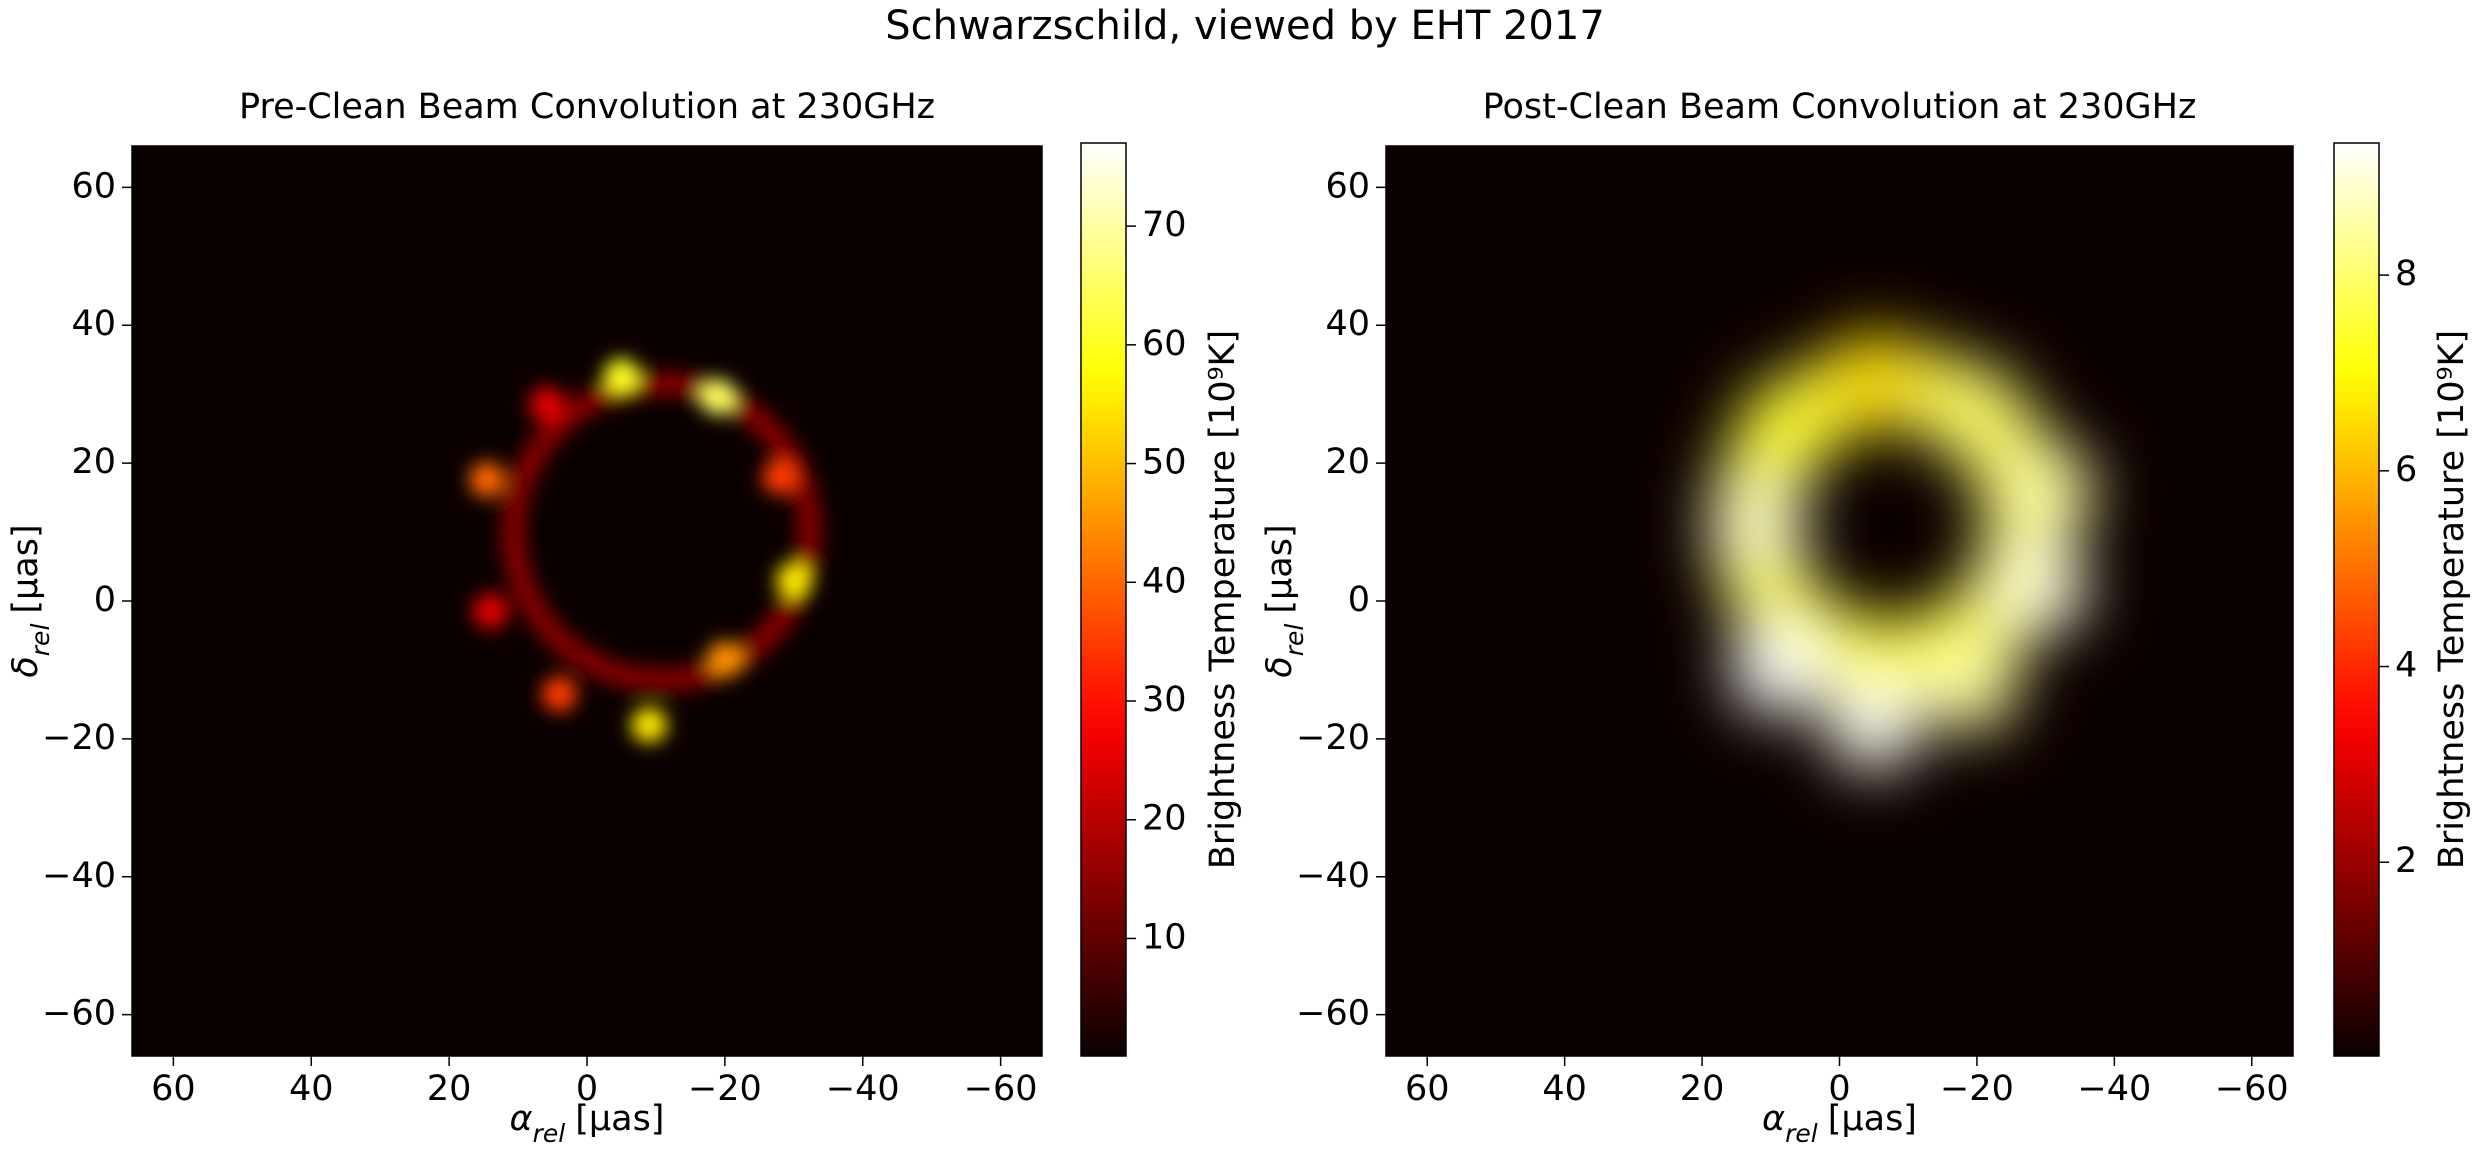 The width and height of the screenshot is (2490, 1149). I want to click on panel-title: Pre-Clean Beam Convolution at 230GHz, so click(587, 107).